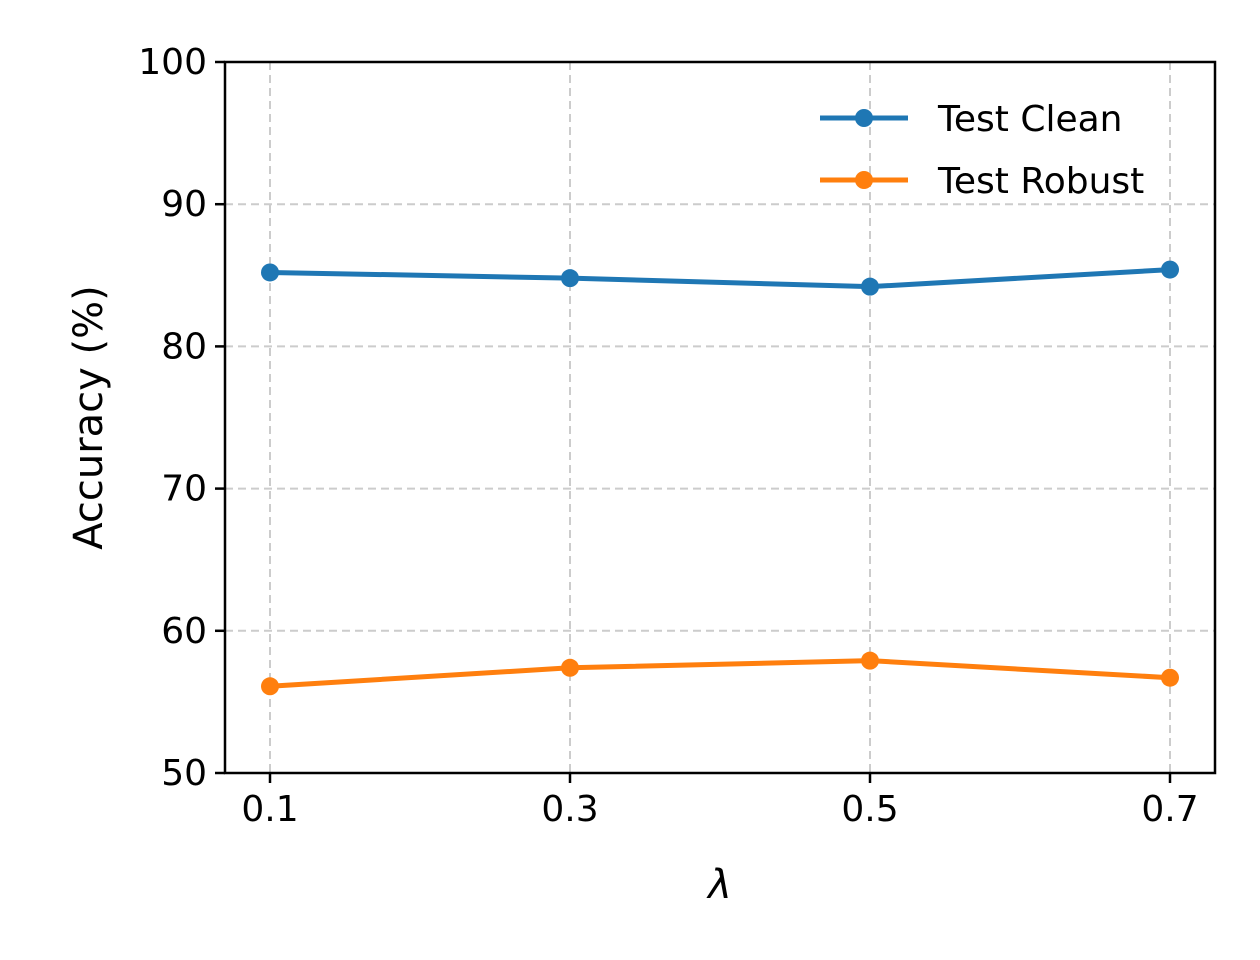  Describe the element at coordinates (569, 809) in the screenshot. I see `x-tick-label: 0.3` at that location.